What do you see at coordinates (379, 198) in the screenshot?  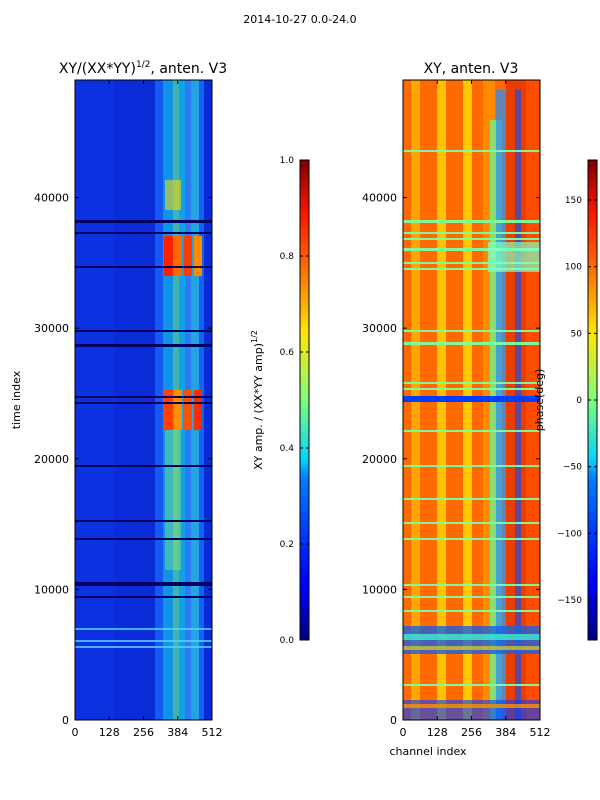 I see `phase-y-tick-label: 40000` at bounding box center [379, 198].